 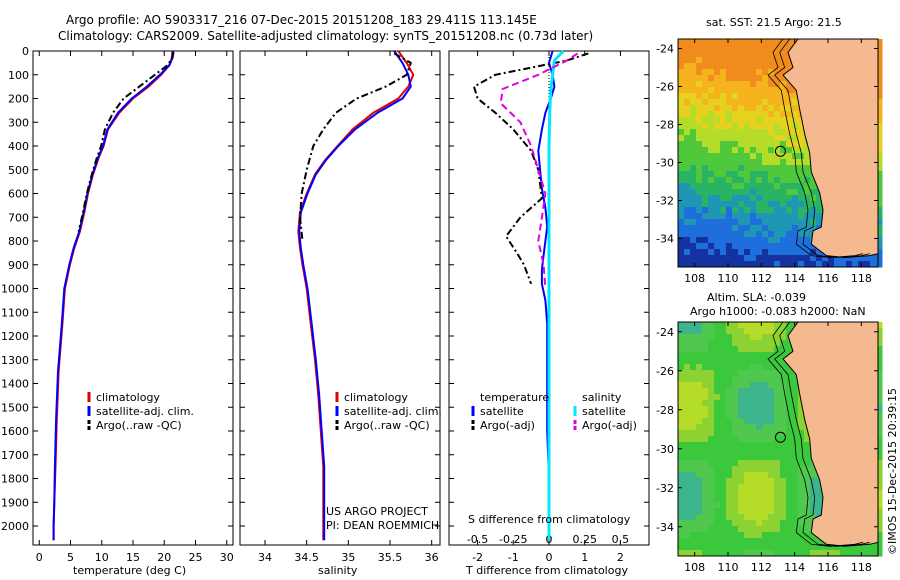 What do you see at coordinates (18, 170) in the screenshot?
I see `y-tick-label: 500` at bounding box center [18, 170].